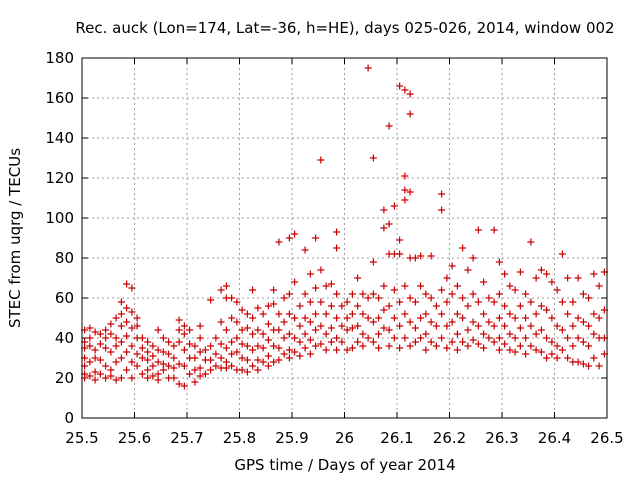 The width and height of the screenshot is (640, 480). What do you see at coordinates (64, 298) in the screenshot?
I see `y-tick-label: 60` at bounding box center [64, 298].